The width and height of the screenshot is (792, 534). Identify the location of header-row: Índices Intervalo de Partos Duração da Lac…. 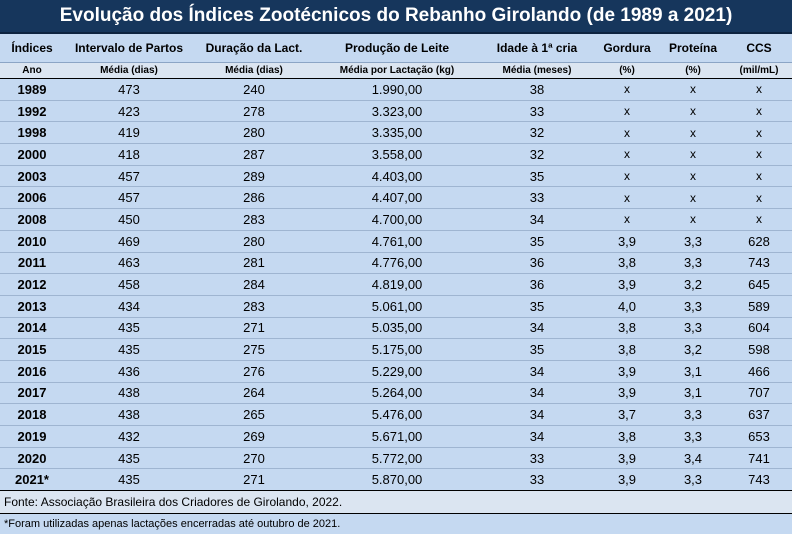
(396, 48).